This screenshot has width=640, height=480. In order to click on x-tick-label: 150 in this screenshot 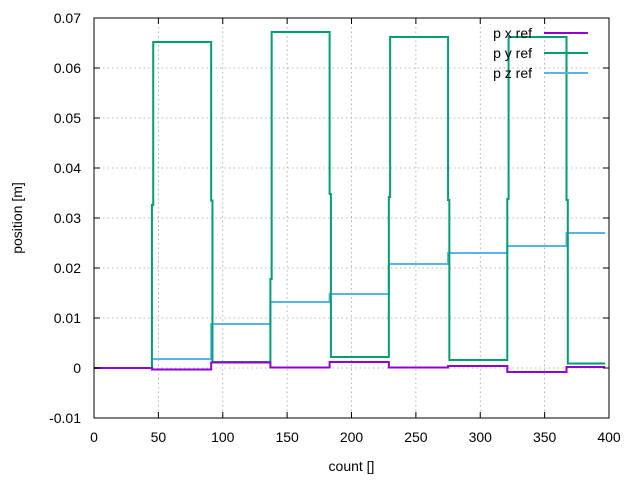, I will do `click(287, 437)`.